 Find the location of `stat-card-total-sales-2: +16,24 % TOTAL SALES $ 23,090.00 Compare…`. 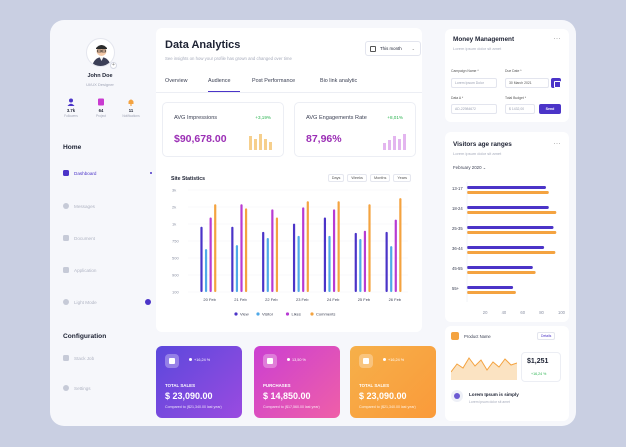

stat-card-total-sales-2: +16,24 % TOTAL SALES $ 23,090.00 Compare… is located at coordinates (393, 382).